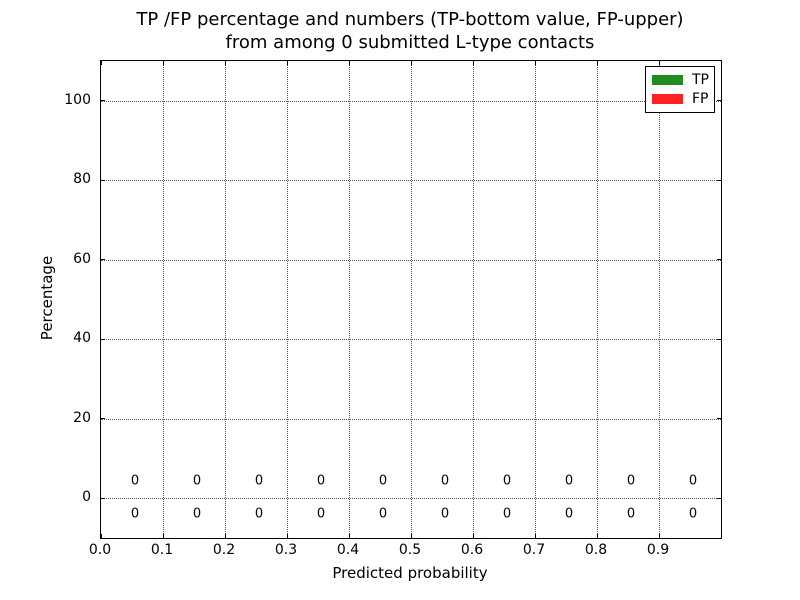 The width and height of the screenshot is (800, 600). What do you see at coordinates (667, 98) in the screenshot?
I see `fp-color-swatch` at bounding box center [667, 98].